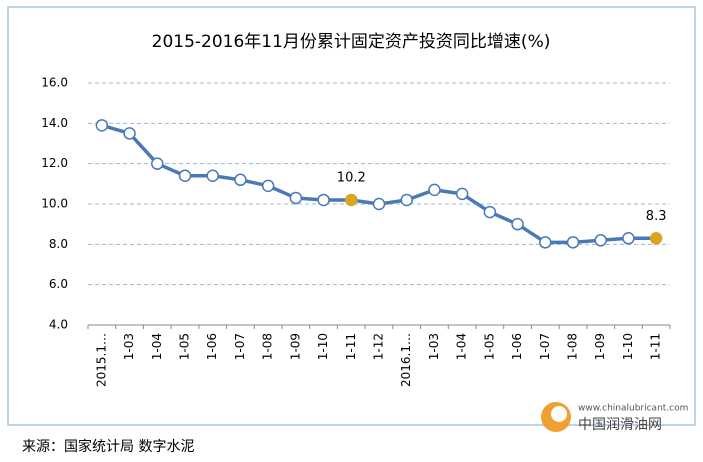 The height and width of the screenshot is (462, 703). I want to click on chart-title: 2015-2016年11月份累计固定资产投资同比增速(%), so click(351, 42).